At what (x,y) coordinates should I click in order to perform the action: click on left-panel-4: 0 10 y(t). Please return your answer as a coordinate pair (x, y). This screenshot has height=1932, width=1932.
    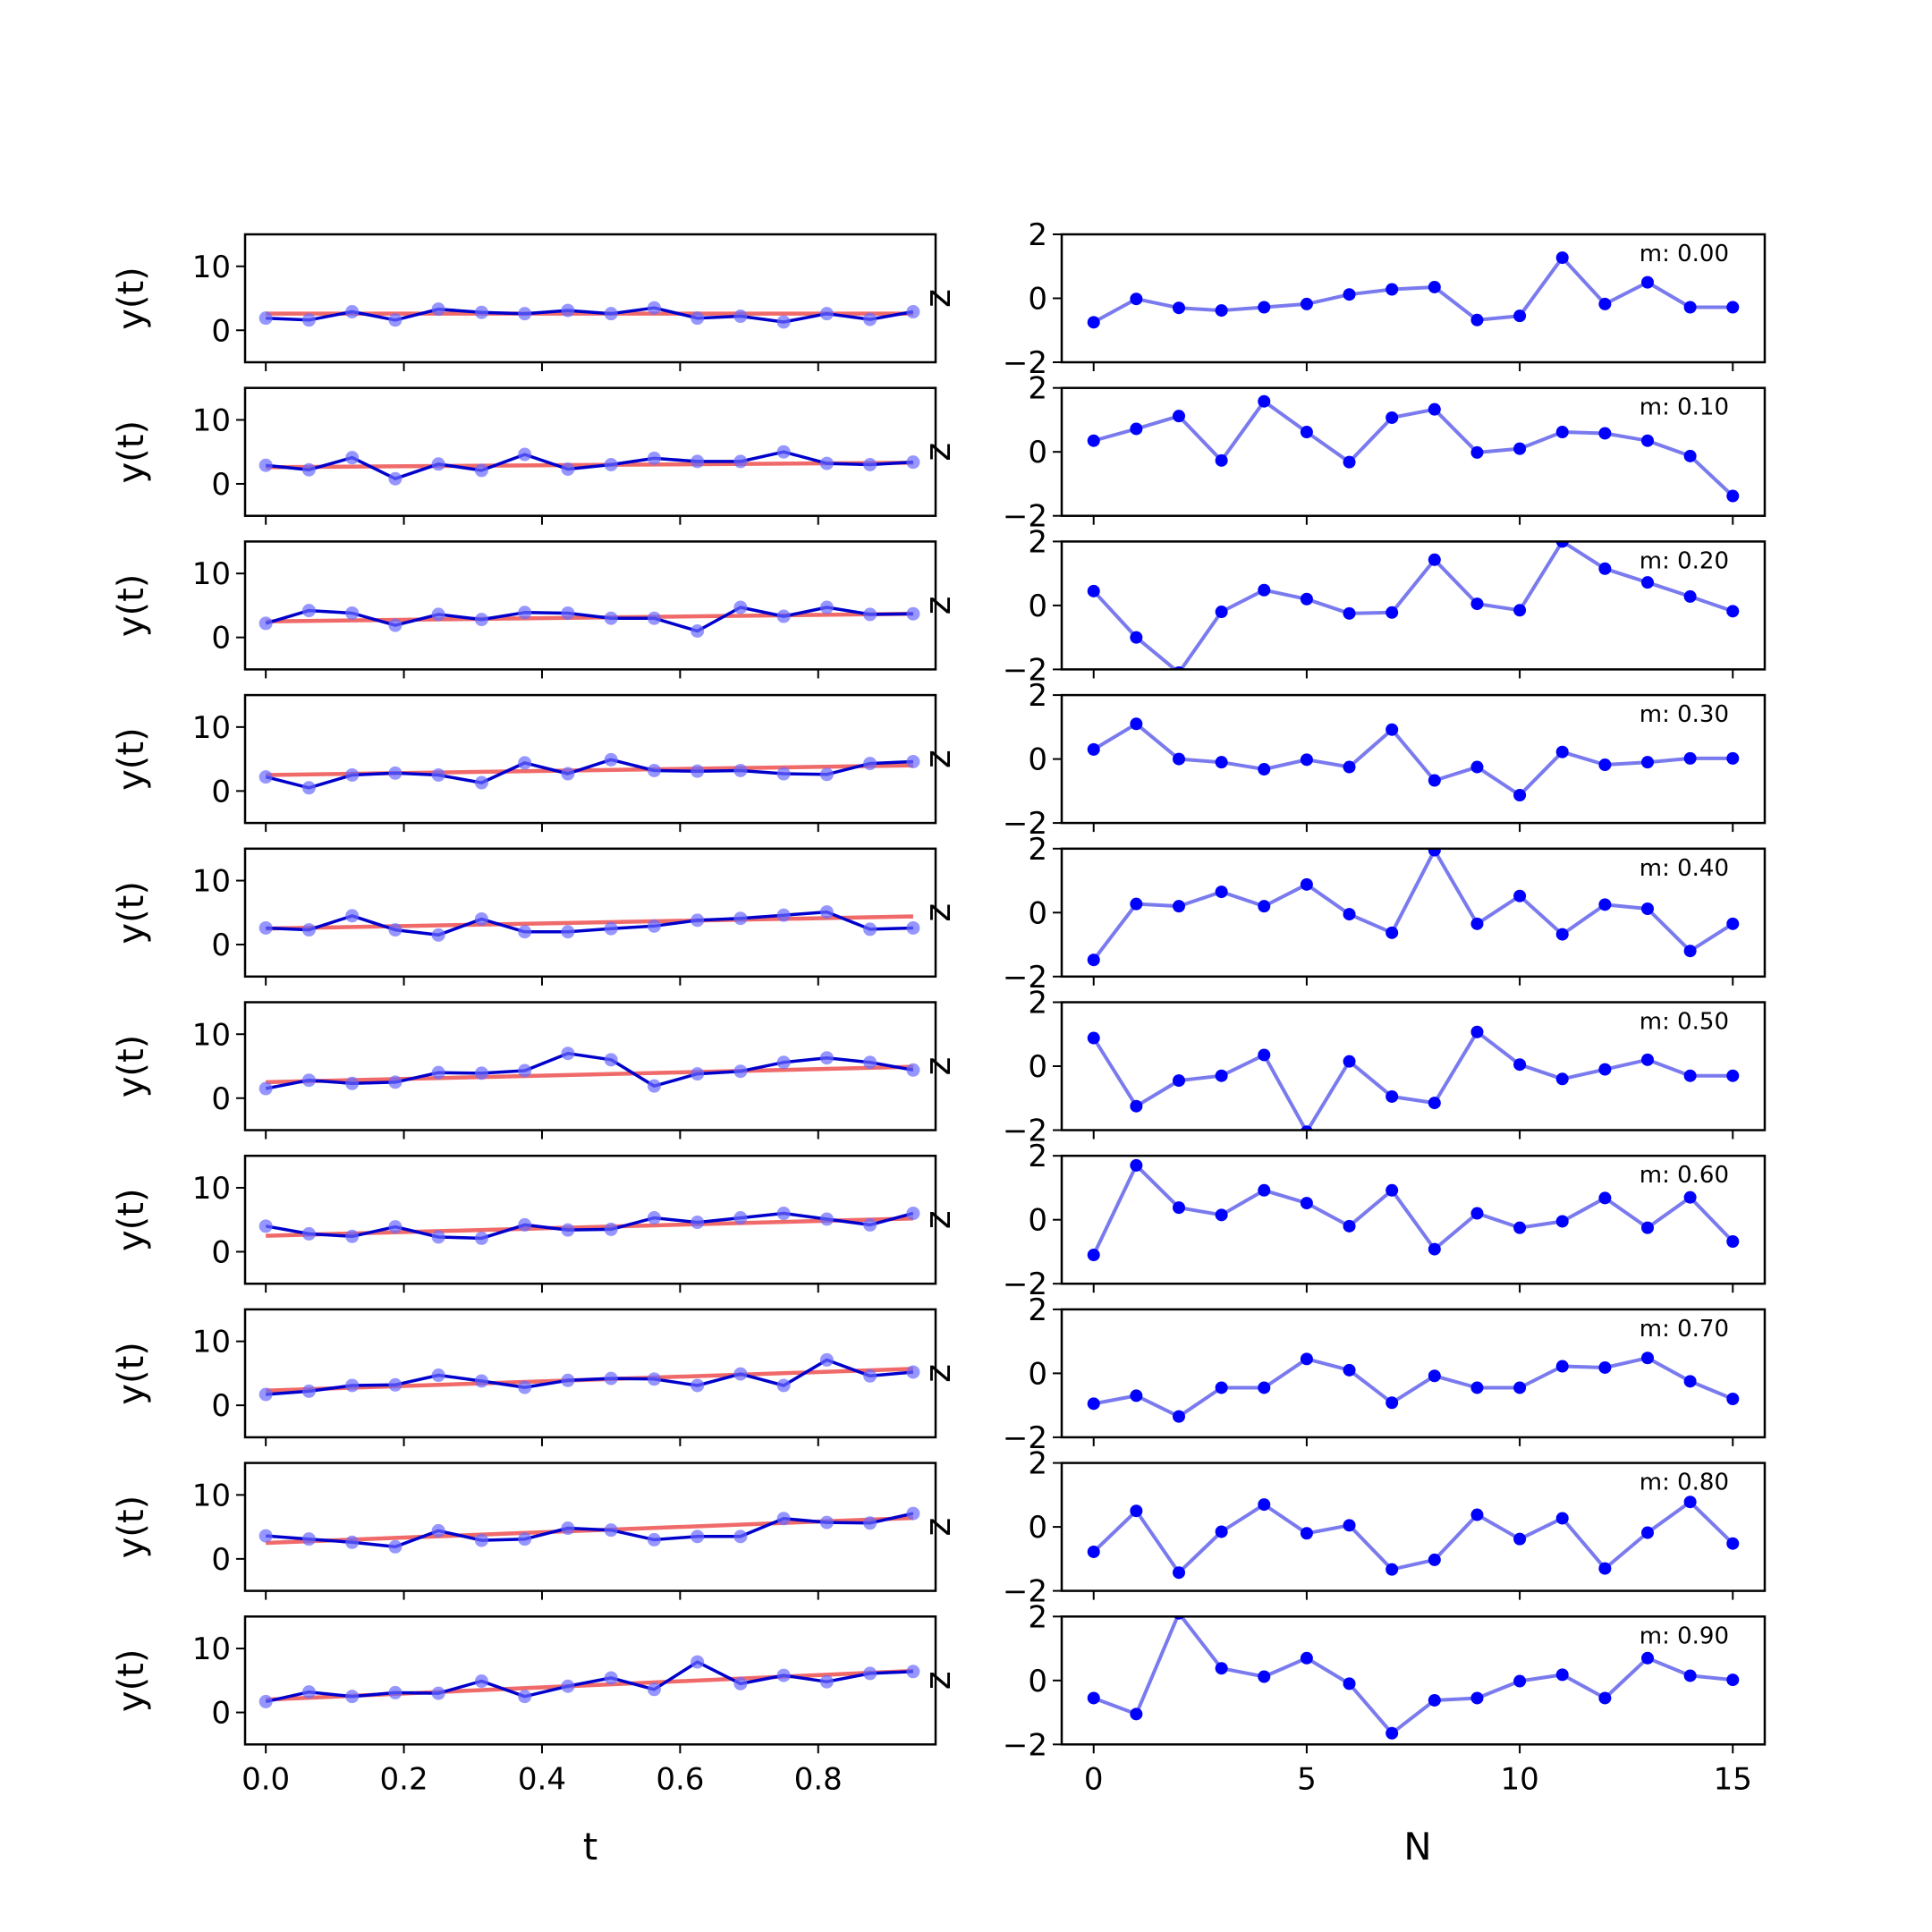
    Looking at the image, I should click on (524, 763).